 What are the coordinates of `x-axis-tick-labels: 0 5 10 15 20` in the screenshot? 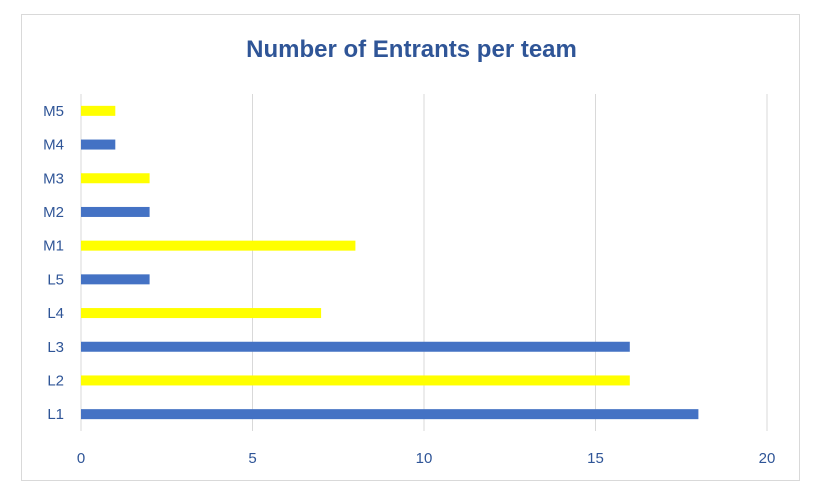 It's located at (426, 458).